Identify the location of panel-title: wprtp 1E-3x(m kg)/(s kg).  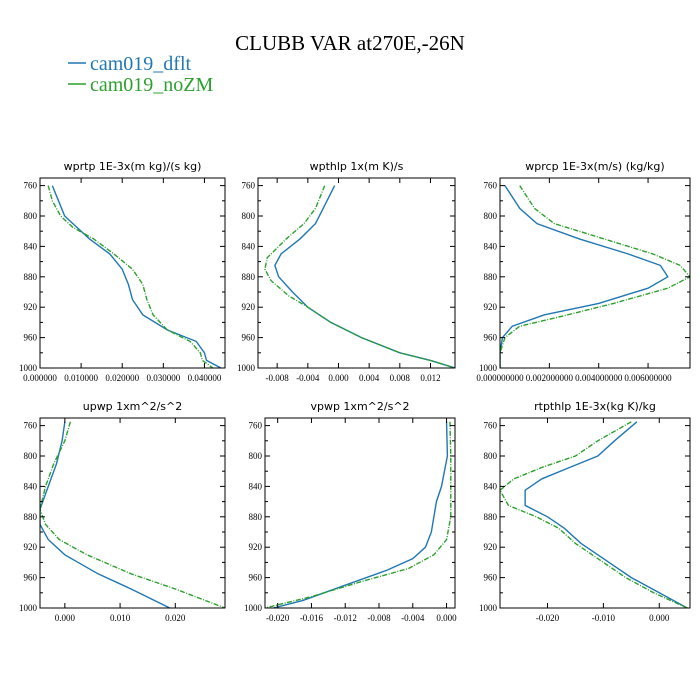
(133, 166).